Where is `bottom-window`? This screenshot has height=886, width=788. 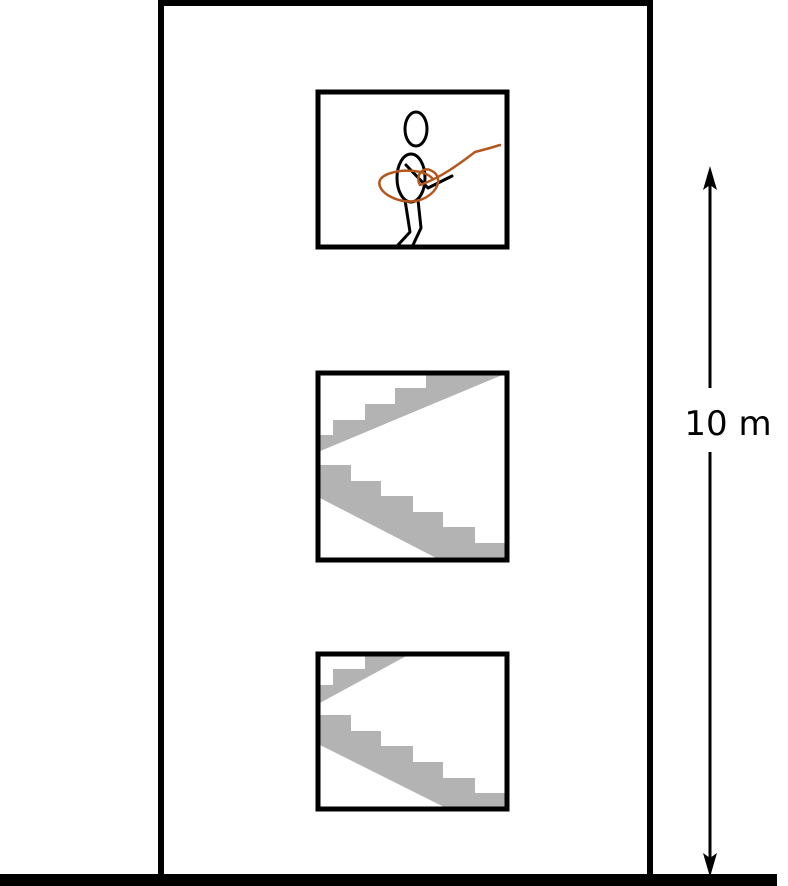 bottom-window is located at coordinates (412, 731).